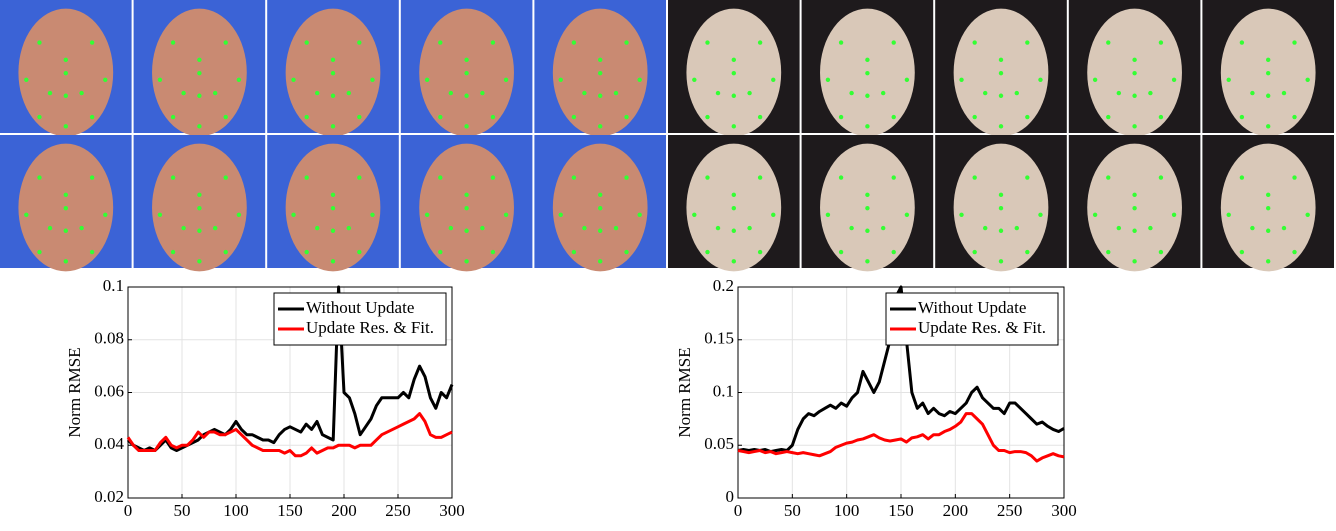 This screenshot has height=531, width=1336. I want to click on y-tick-label: 0.02, so click(109, 496).